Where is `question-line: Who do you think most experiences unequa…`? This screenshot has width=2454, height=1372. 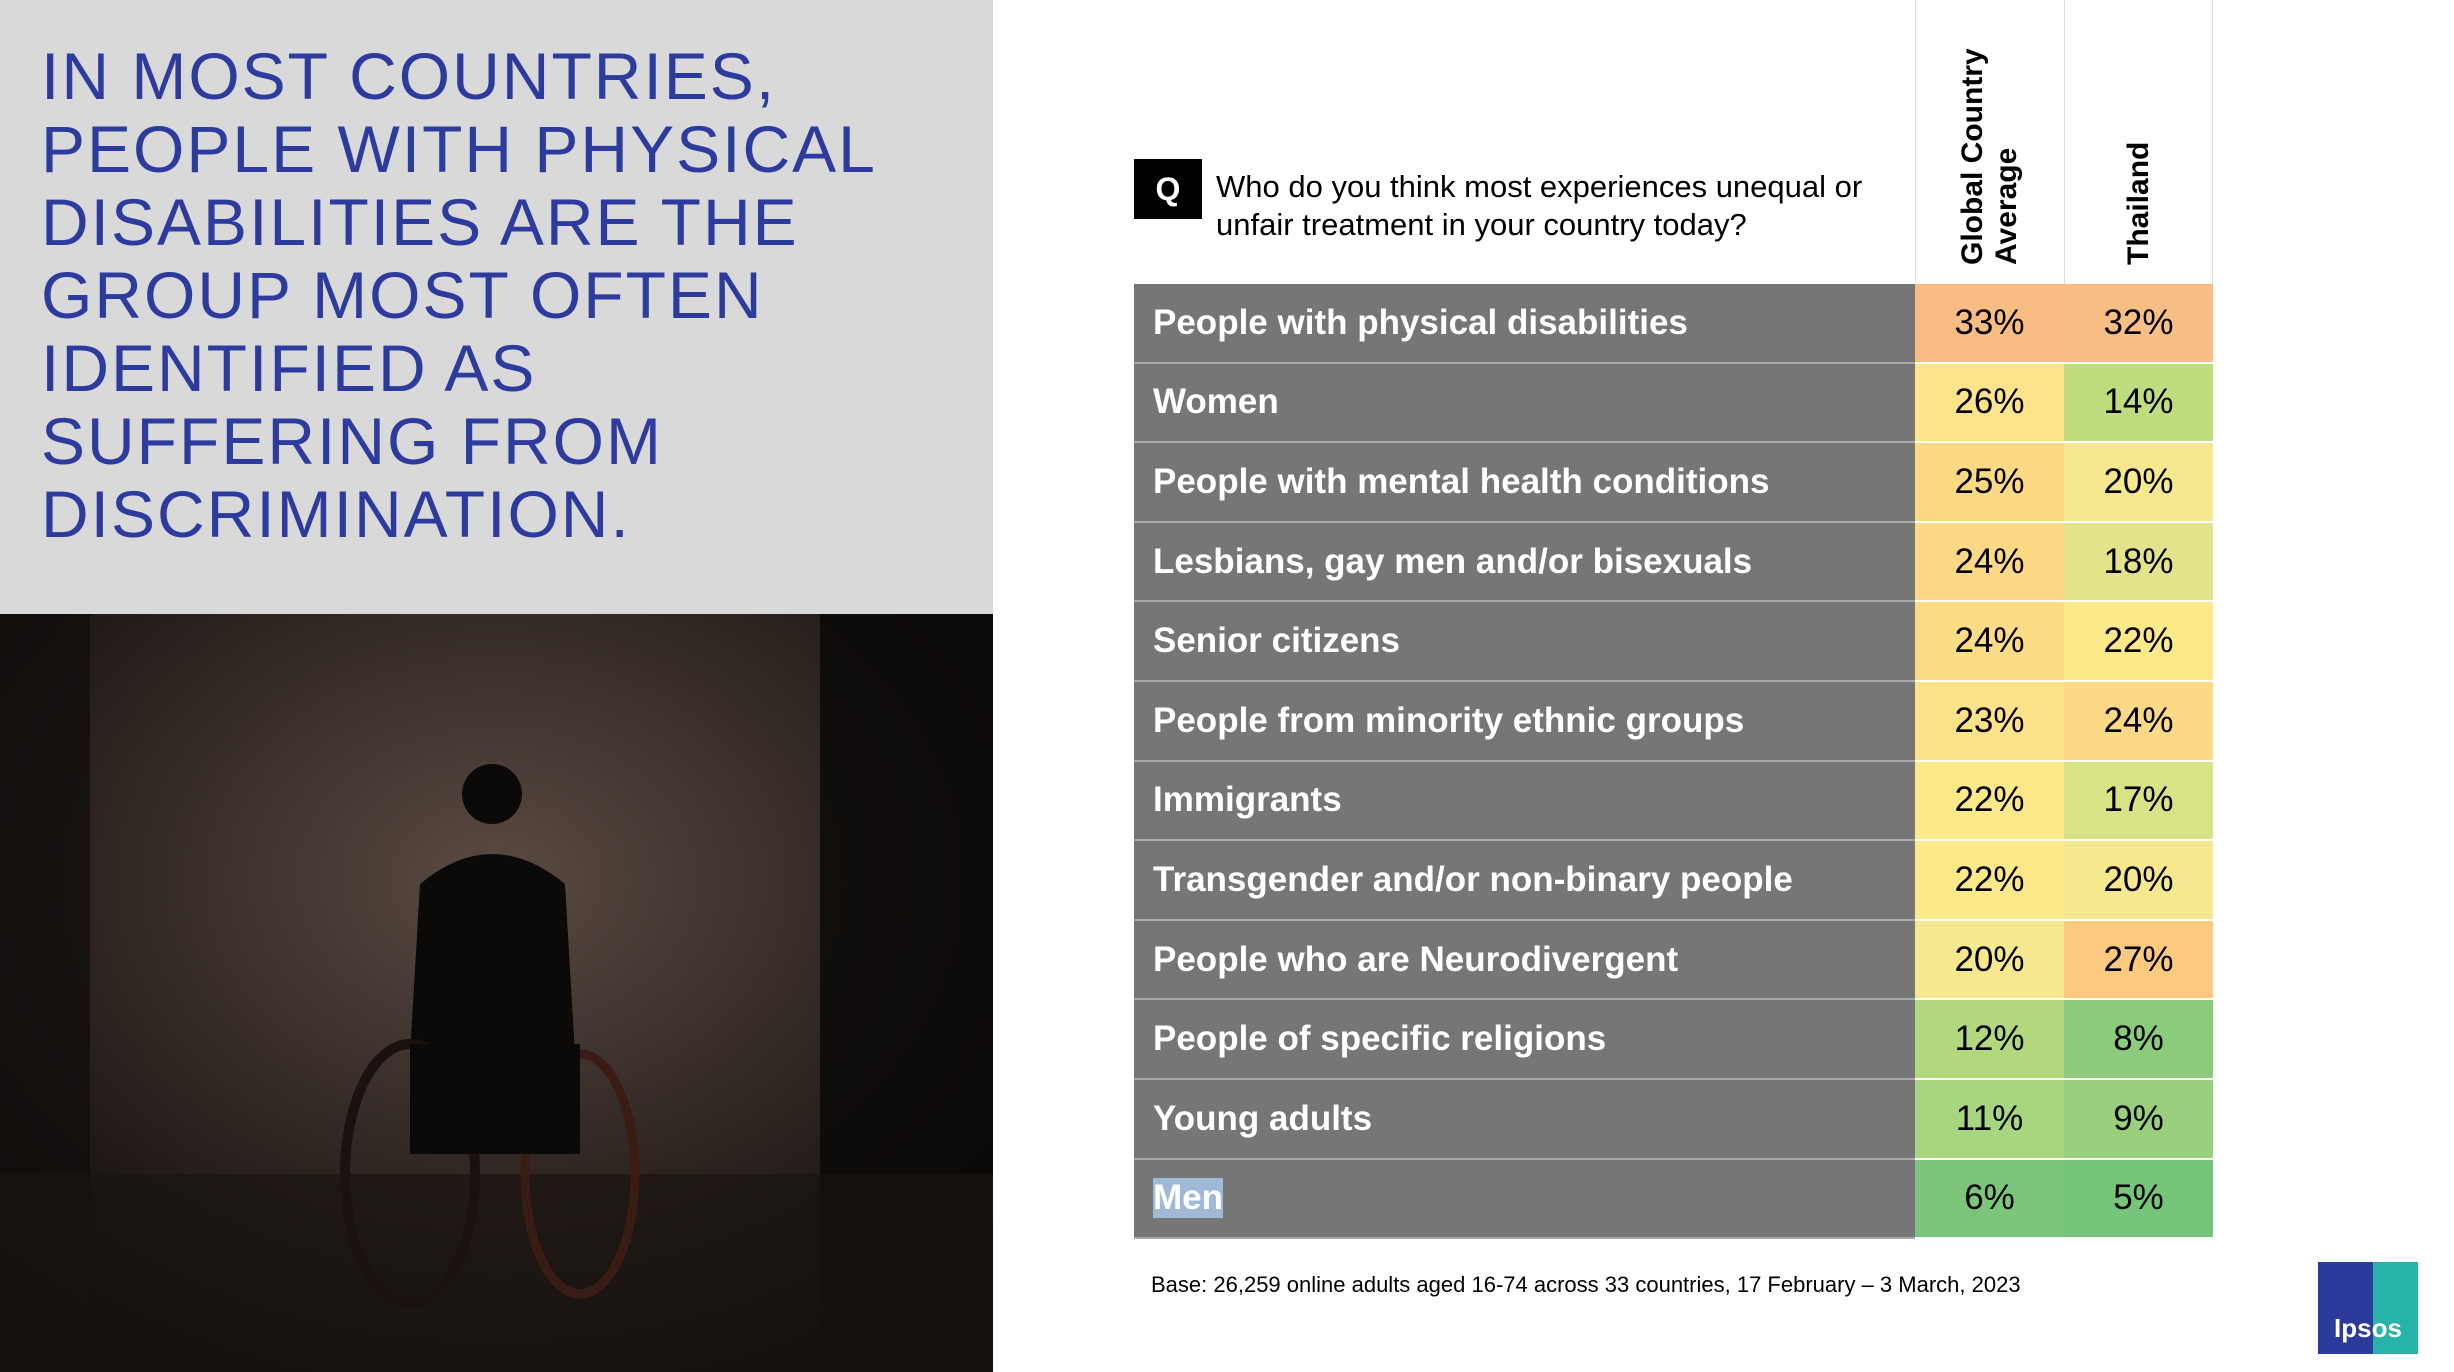
question-line: Who do you think most experiences unequa… is located at coordinates (1539, 186).